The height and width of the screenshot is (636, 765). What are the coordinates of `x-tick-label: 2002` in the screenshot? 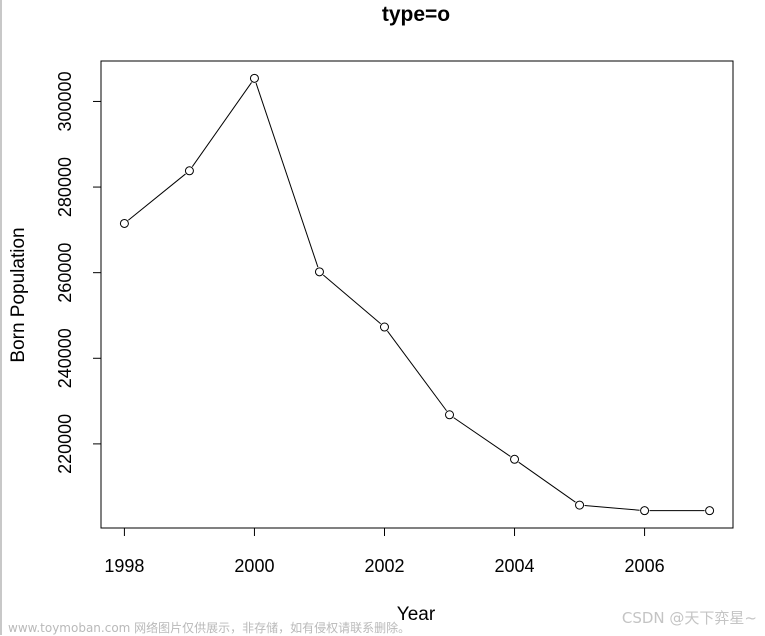 It's located at (384, 566).